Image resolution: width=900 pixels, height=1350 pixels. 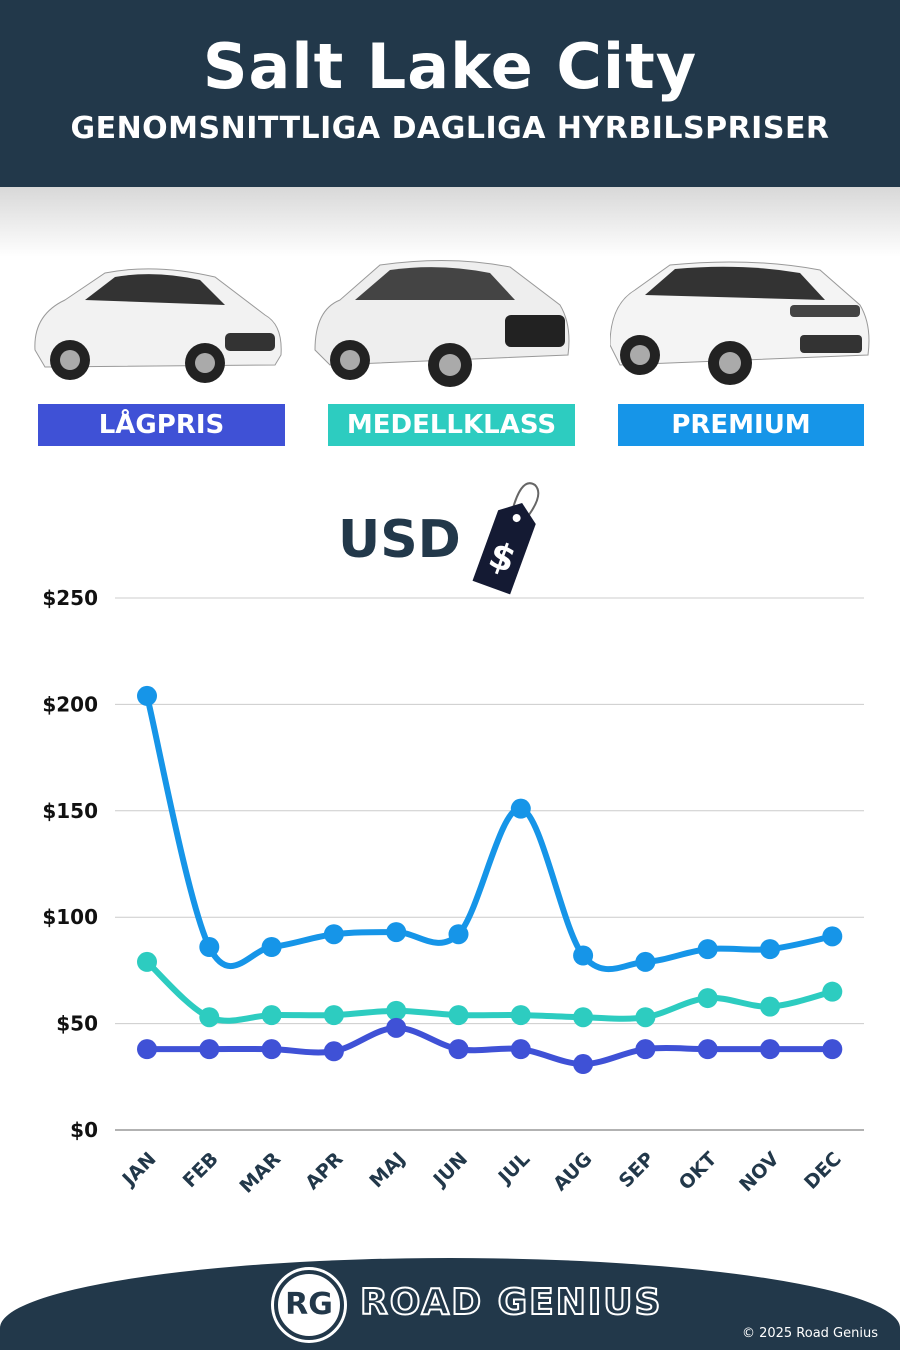 I want to click on series-line-lågpris, so click(x=490, y=1046).